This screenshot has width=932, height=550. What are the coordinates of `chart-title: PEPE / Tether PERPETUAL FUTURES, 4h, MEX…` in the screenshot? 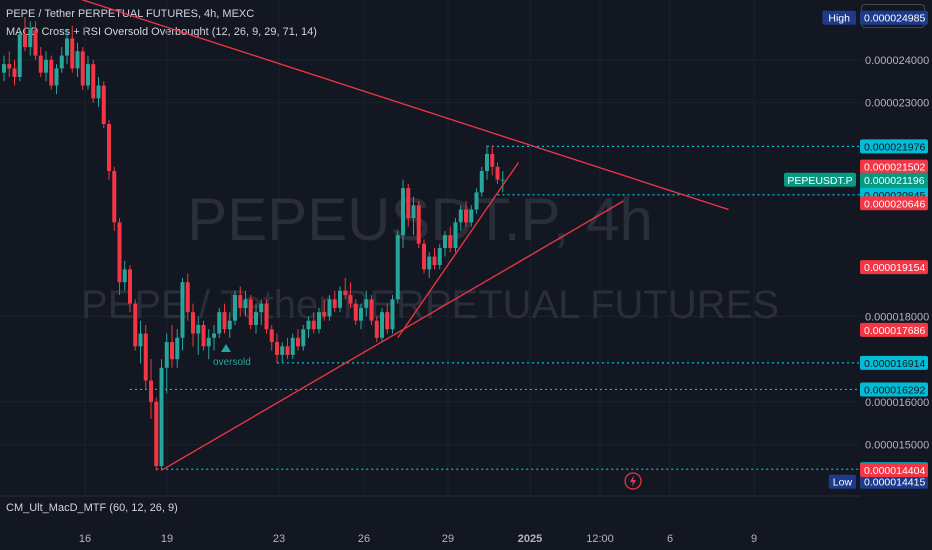 It's located at (130, 14).